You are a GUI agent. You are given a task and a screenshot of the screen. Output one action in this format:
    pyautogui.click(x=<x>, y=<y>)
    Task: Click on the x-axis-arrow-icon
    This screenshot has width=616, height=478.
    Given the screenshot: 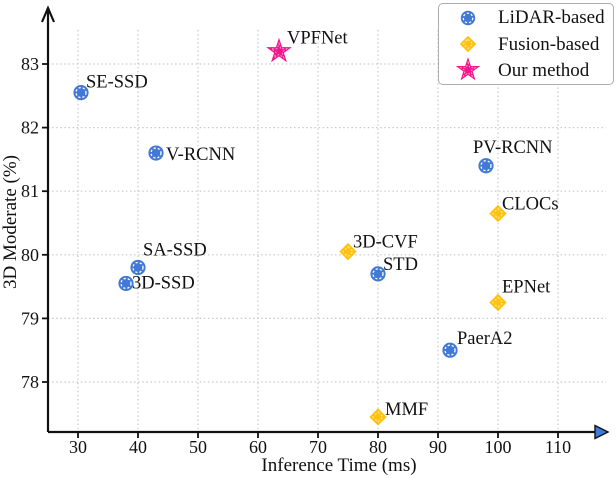 What is the action you would take?
    pyautogui.click(x=602, y=432)
    